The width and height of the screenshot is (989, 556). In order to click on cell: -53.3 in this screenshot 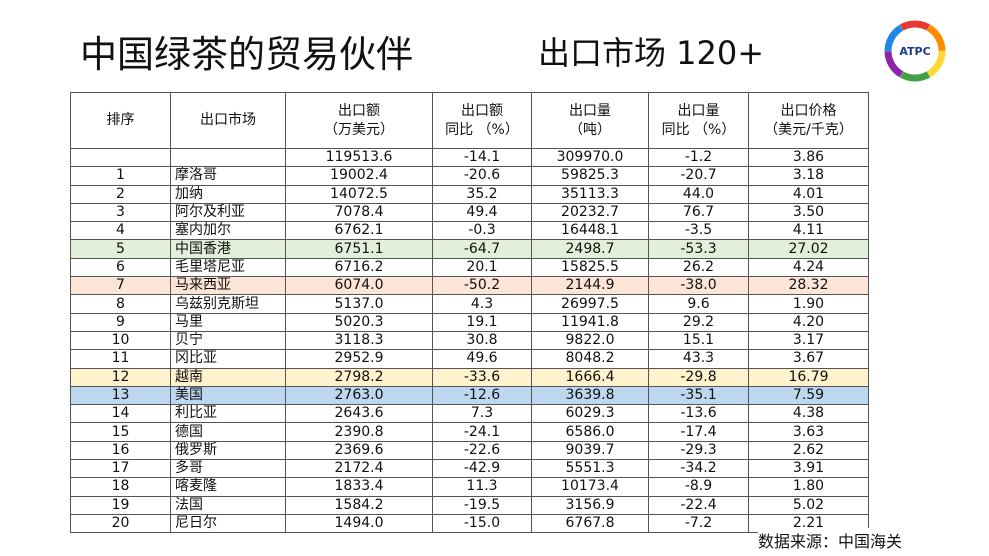, I will do `click(698, 249)`.